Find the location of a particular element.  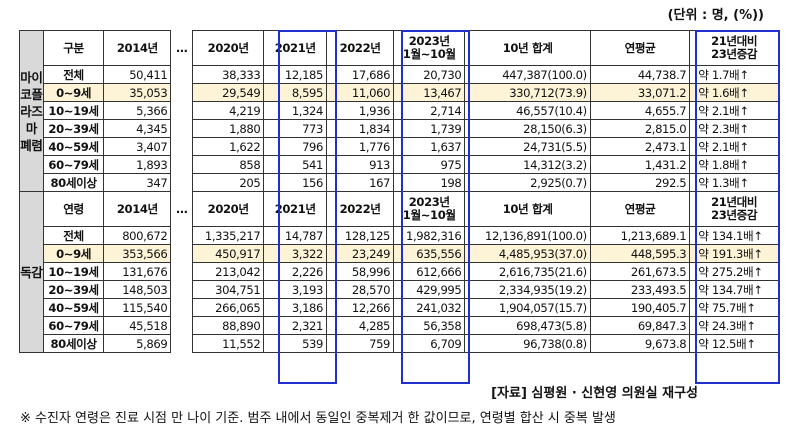

cell-2020: 1,335,217 is located at coordinates (228, 235).